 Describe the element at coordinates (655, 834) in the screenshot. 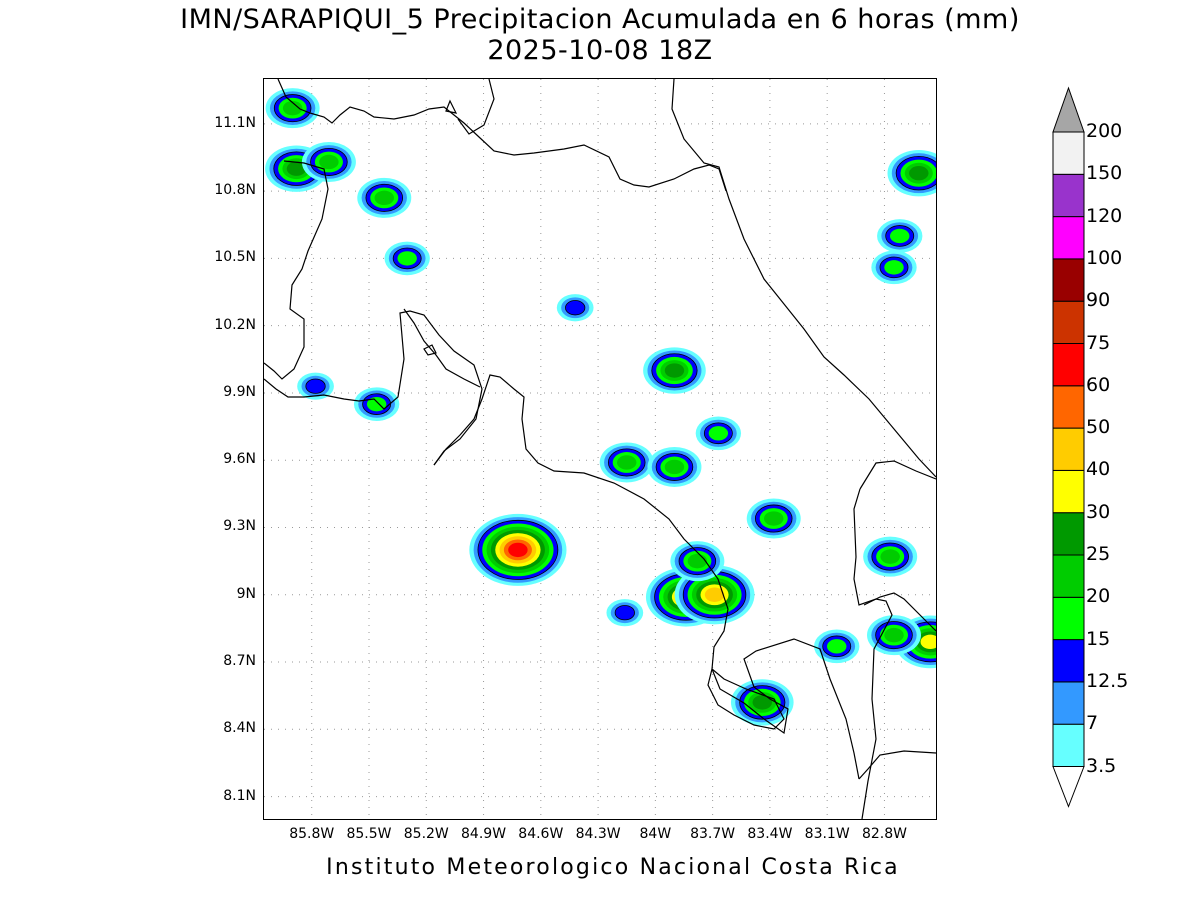

I see `x-tick-label: 84W` at that location.